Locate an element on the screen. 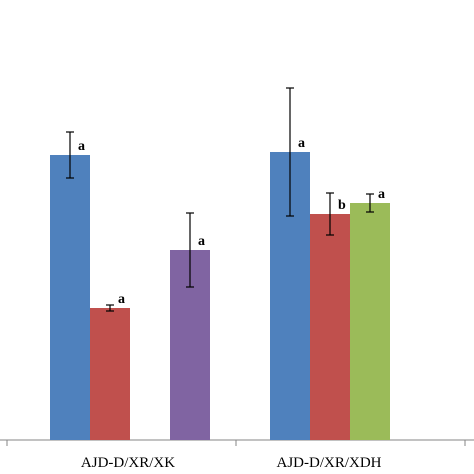  bar-group: b is located at coordinates (330, 316).